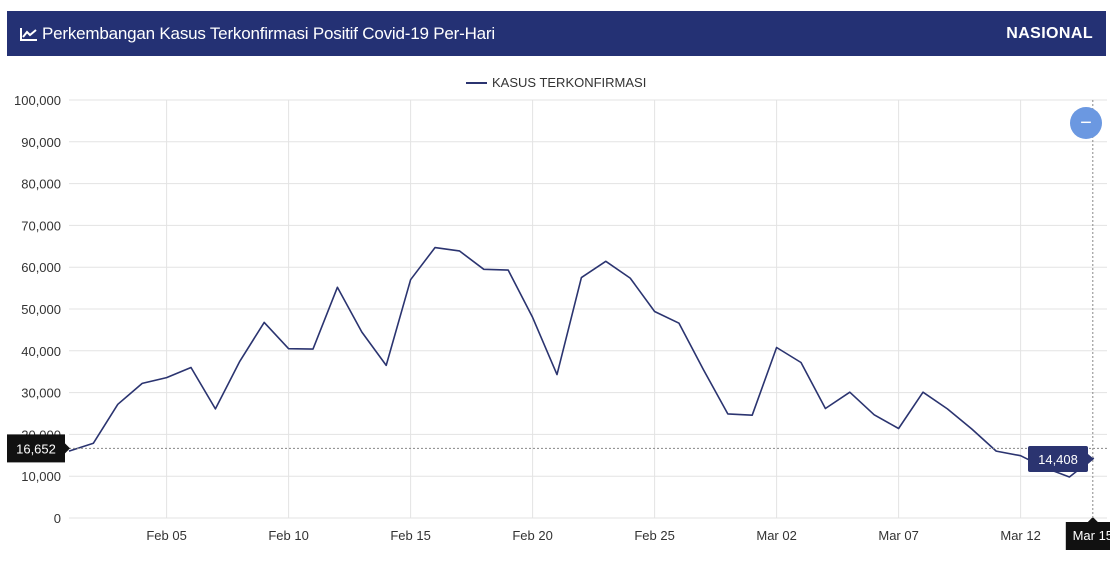 Image resolution: width=1110 pixels, height=562 pixels. Describe the element at coordinates (41, 351) in the screenshot. I see `y-tick-label: 40,000` at that location.